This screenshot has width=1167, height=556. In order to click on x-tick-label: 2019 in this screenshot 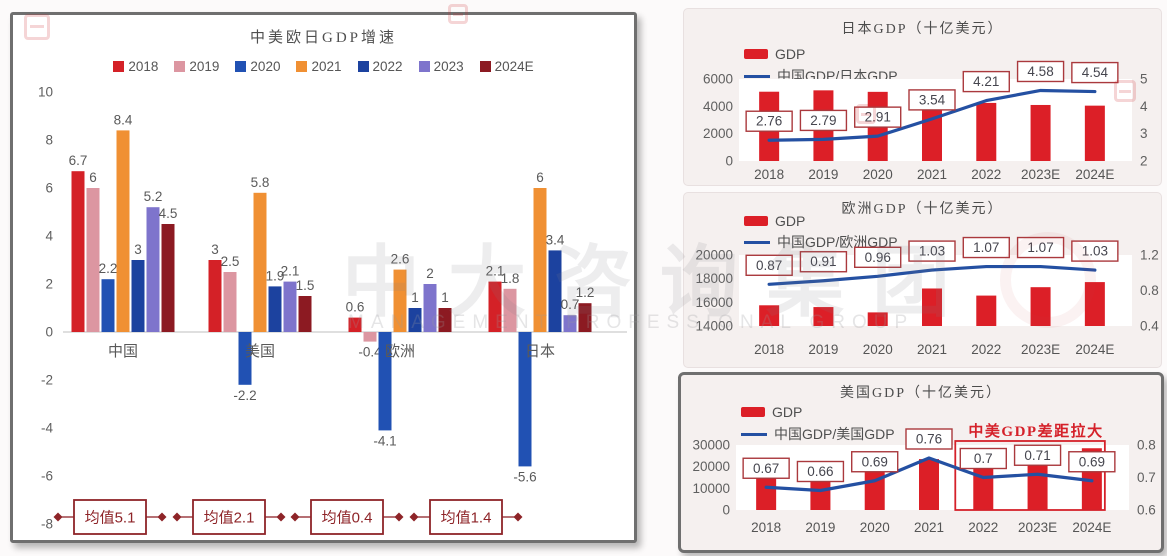, I will do `click(820, 527)`.